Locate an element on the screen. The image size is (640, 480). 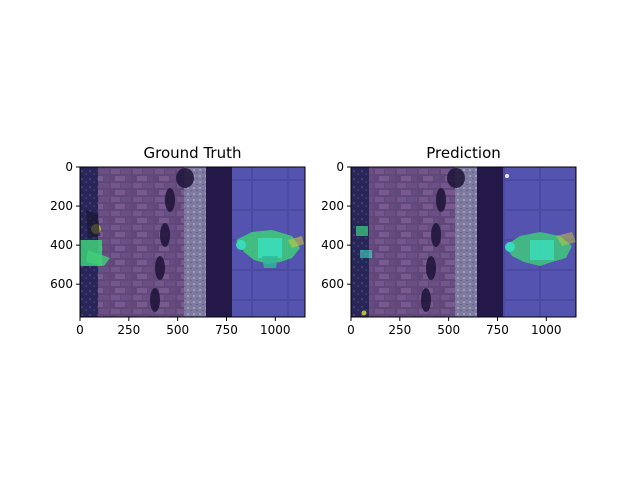
panel-title: Prediction is located at coordinates (463, 153).